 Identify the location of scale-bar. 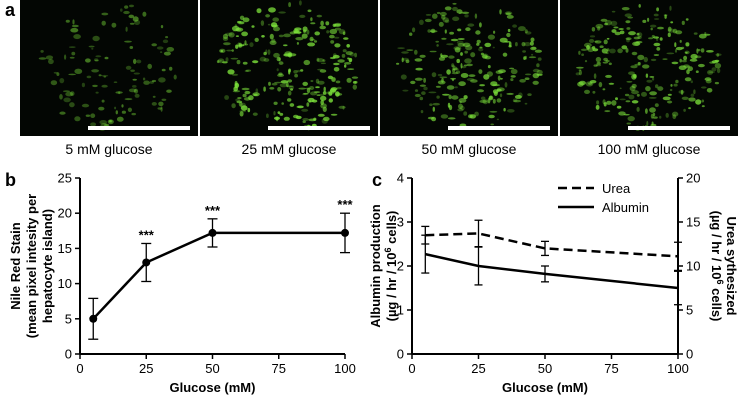
(499, 128).